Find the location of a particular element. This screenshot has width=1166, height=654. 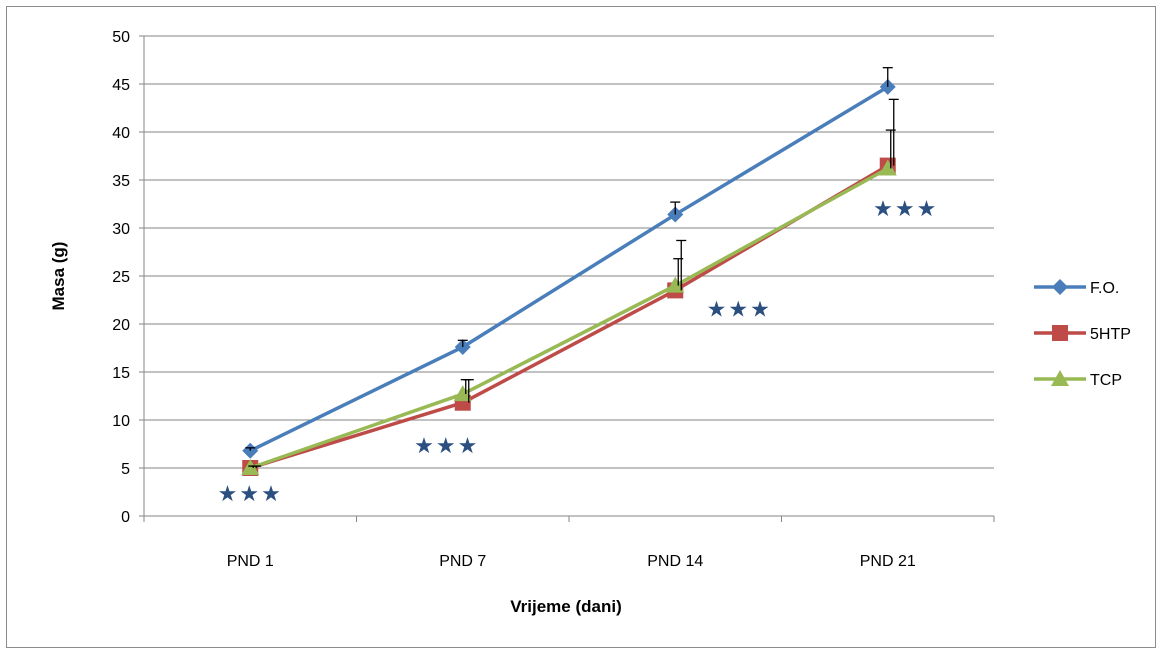

y-tick-label: 50 is located at coordinates (121, 37).